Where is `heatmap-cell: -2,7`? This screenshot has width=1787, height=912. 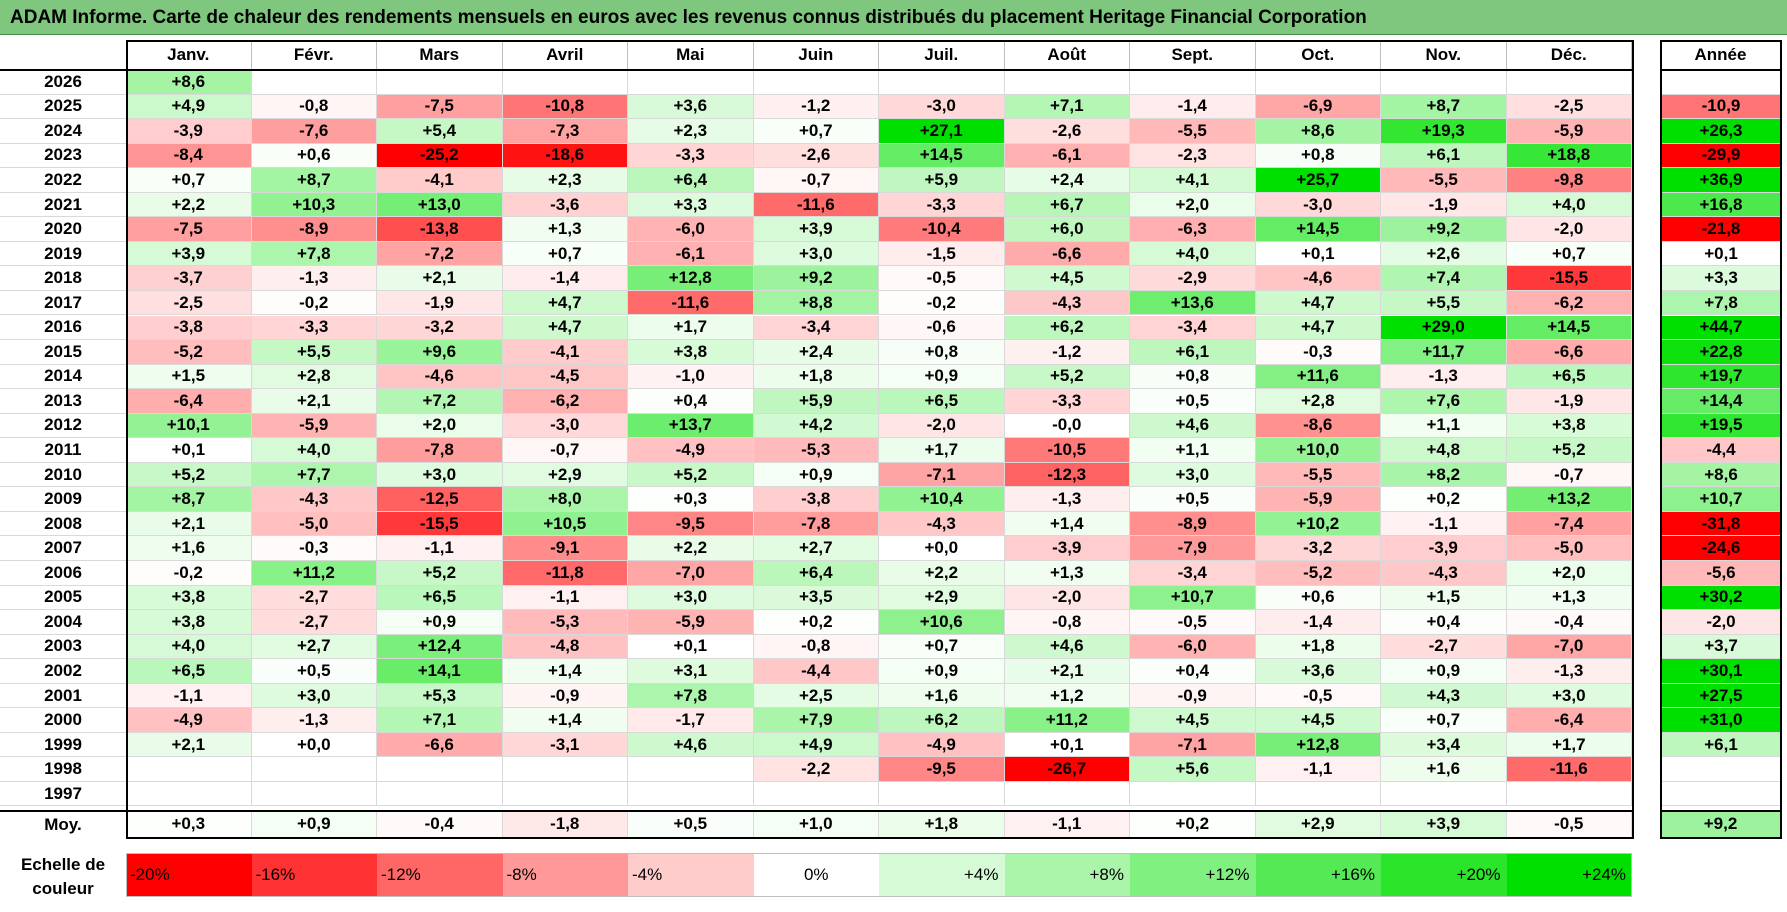
heatmap-cell: -2,7 is located at coordinates (314, 598).